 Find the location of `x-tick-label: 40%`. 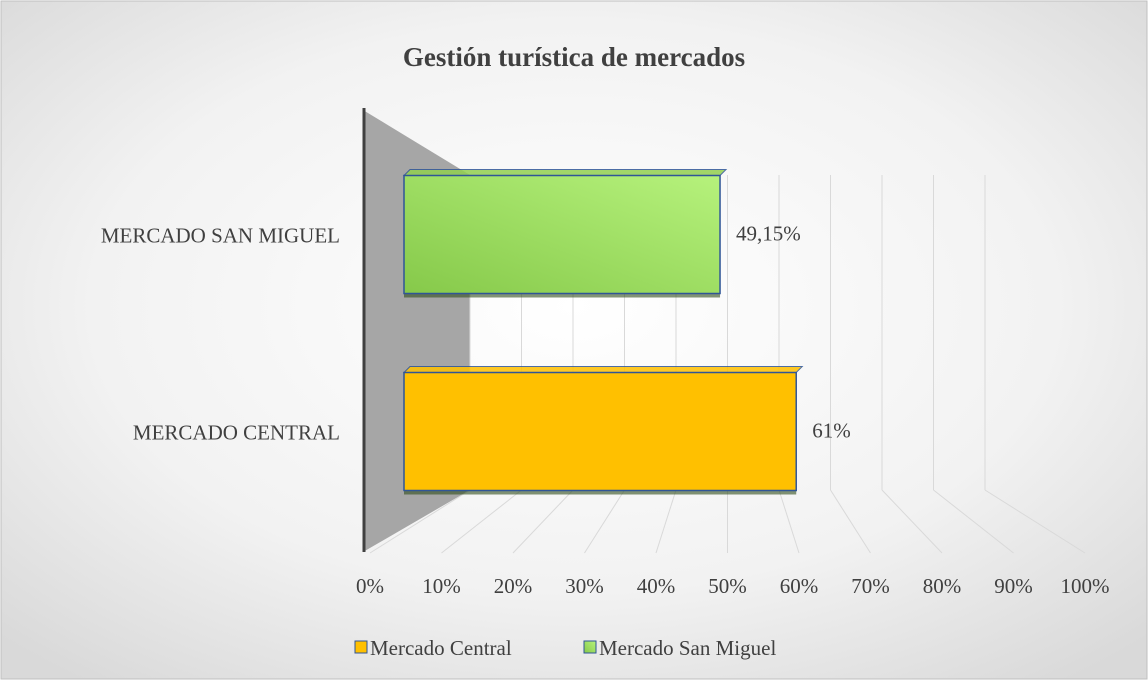

x-tick-label: 40% is located at coordinates (656, 586).